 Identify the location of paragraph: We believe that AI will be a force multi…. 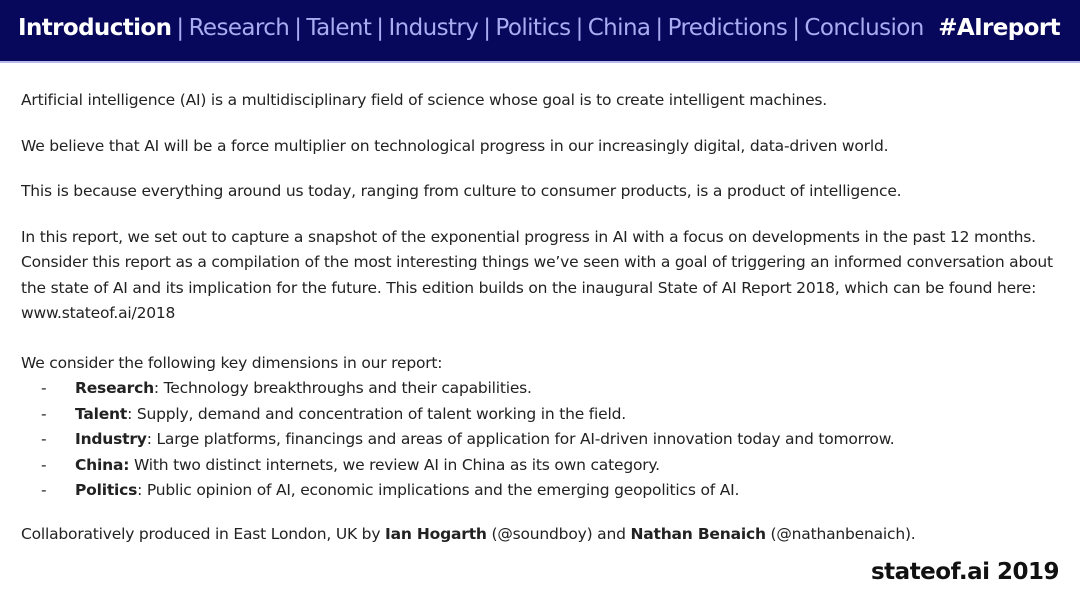
(455, 145).